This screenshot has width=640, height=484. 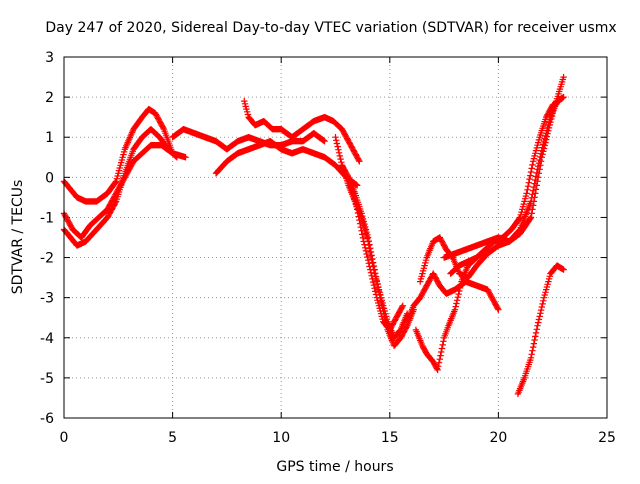 I want to click on x-axis-label: GPS time / hours, so click(x=334, y=467).